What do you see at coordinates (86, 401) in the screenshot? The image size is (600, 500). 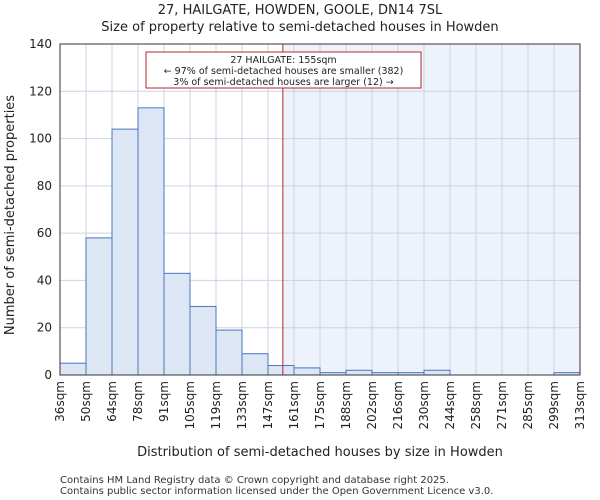 I see `x-tick-label: 50sqm` at bounding box center [86, 401].